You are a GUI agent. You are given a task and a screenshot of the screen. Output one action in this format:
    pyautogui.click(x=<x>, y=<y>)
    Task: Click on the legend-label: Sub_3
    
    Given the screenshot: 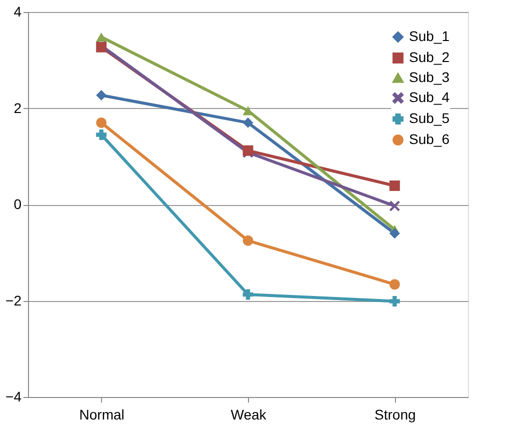 What is the action you would take?
    pyautogui.click(x=429, y=77)
    